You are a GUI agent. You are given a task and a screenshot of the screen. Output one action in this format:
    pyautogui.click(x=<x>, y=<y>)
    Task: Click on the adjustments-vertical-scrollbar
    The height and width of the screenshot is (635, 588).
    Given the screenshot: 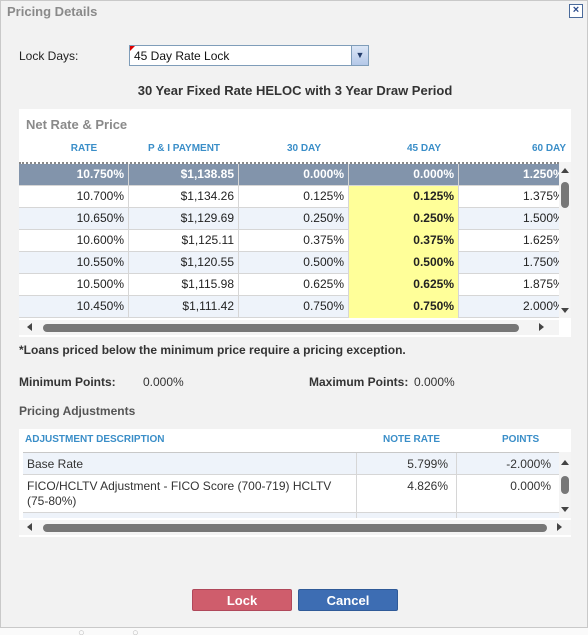 What is the action you would take?
    pyautogui.click(x=565, y=485)
    